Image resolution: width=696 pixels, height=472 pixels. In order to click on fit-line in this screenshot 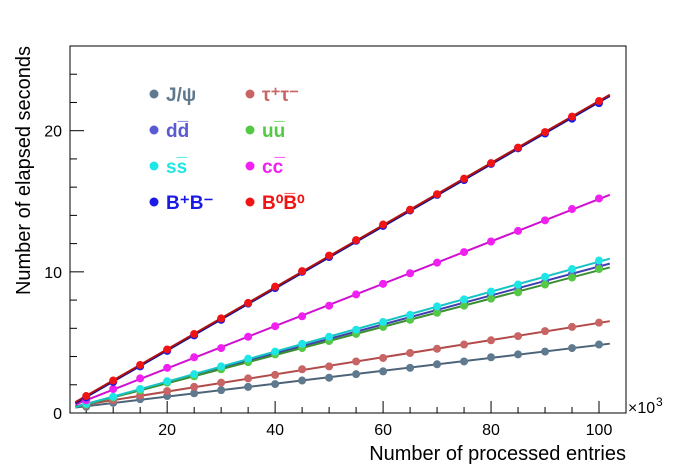, I will do `click(342, 364)`.